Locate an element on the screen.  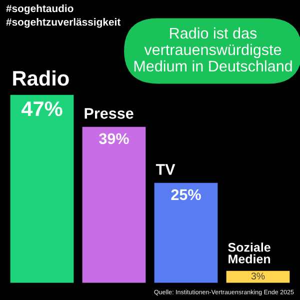
text: #sogehtaudio #sogehtzuverlässigkeit is located at coordinates (63, 16).